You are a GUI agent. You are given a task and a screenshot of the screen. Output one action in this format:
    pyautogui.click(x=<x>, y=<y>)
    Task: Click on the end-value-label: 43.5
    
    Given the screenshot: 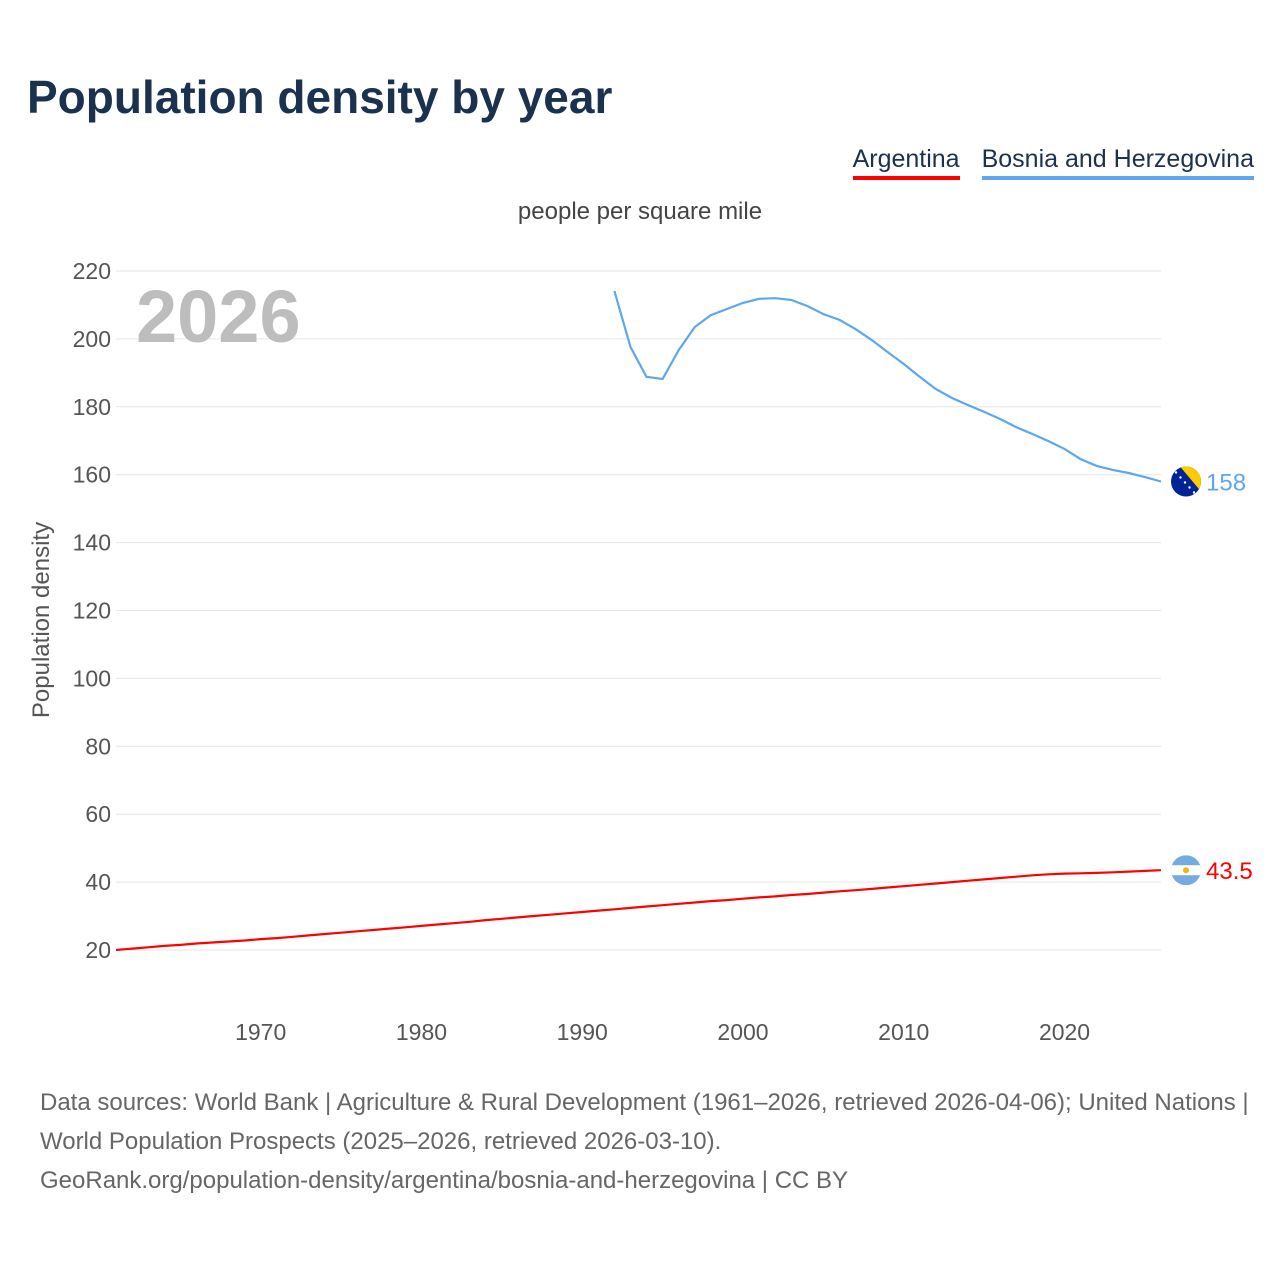 What is the action you would take?
    pyautogui.click(x=1229, y=871)
    